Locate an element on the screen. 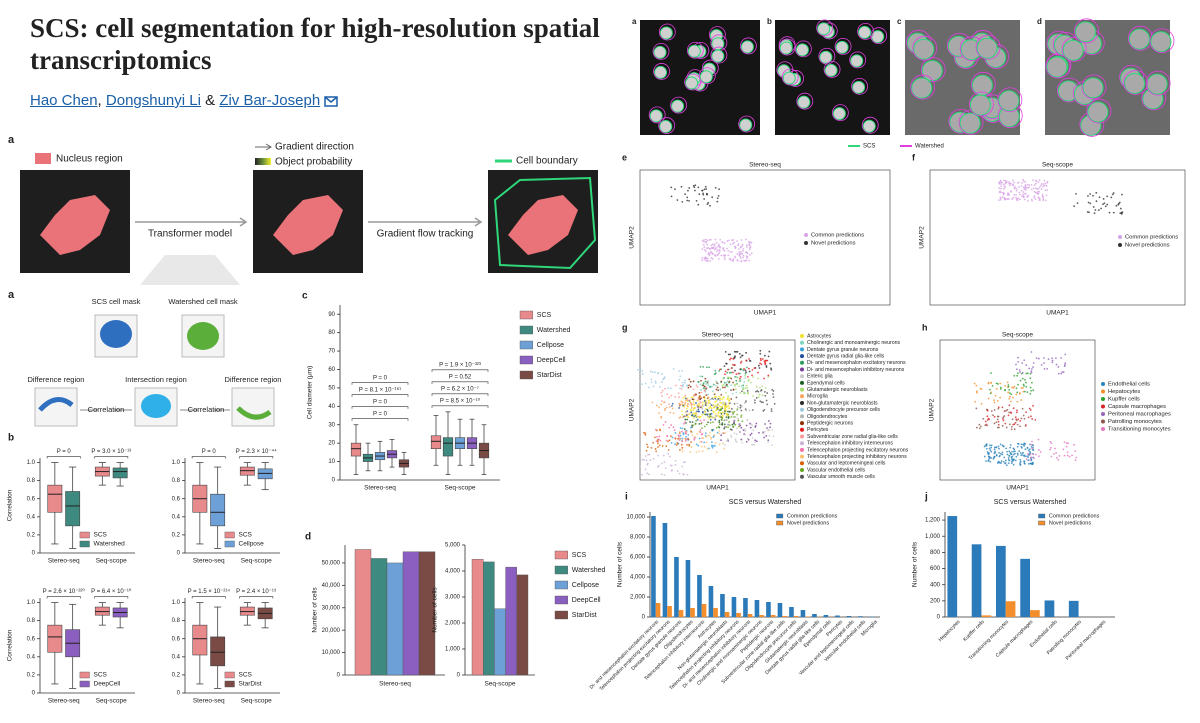  y-tick-label: 40,000 is located at coordinates (331, 586).